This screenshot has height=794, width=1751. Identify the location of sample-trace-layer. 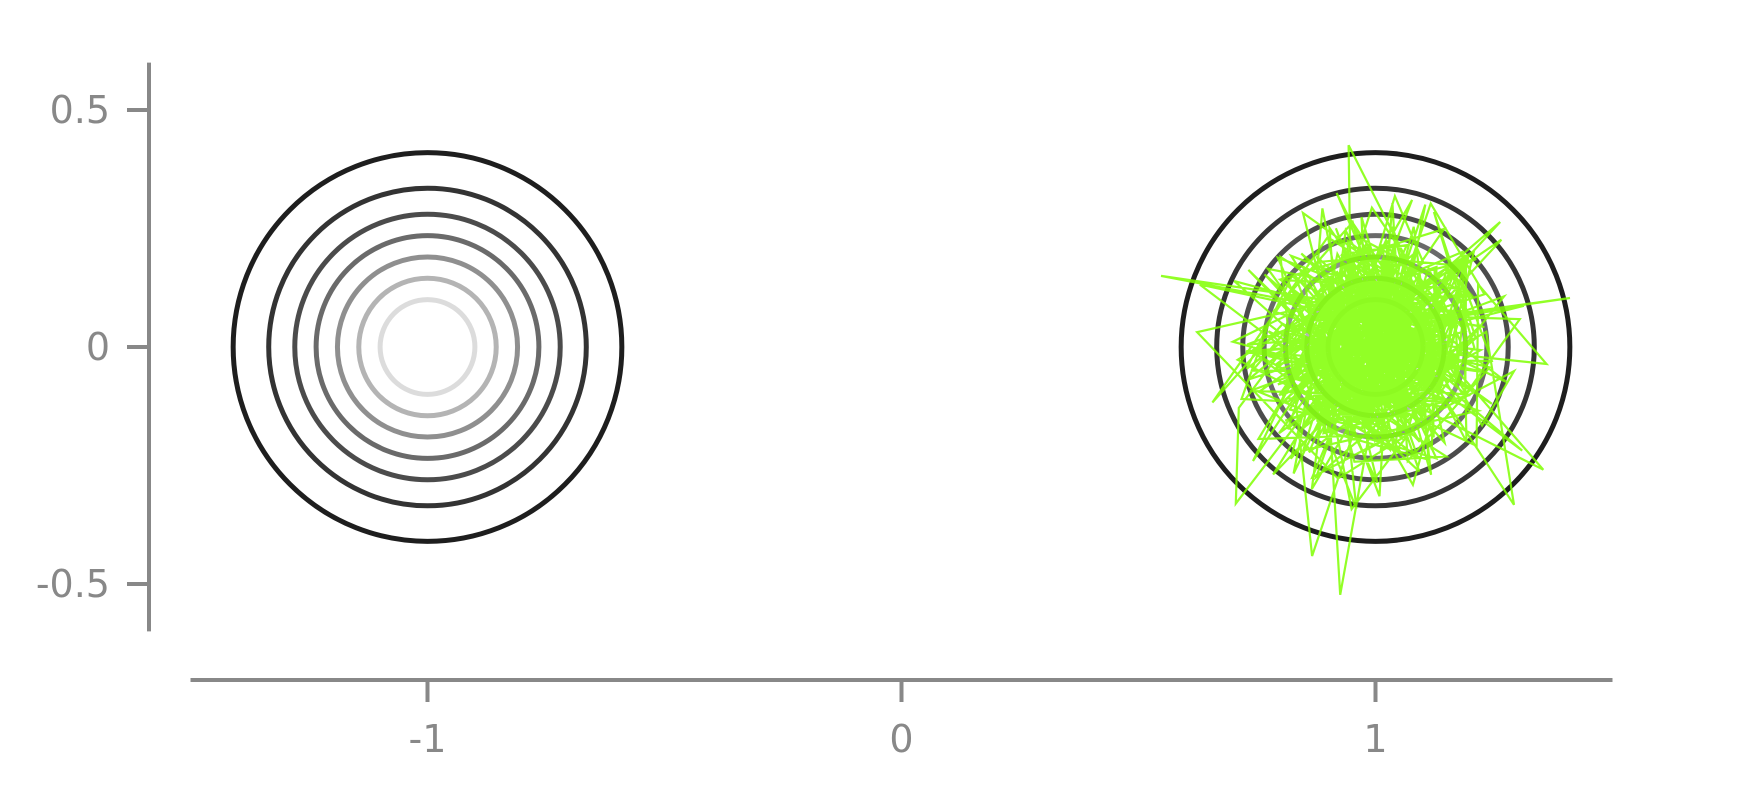
(1365, 369).